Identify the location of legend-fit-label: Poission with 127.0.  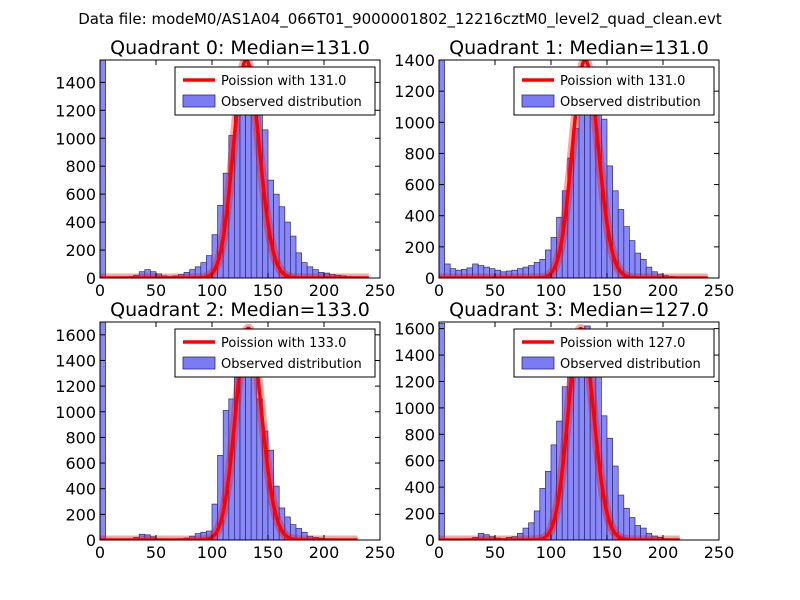
(622, 343).